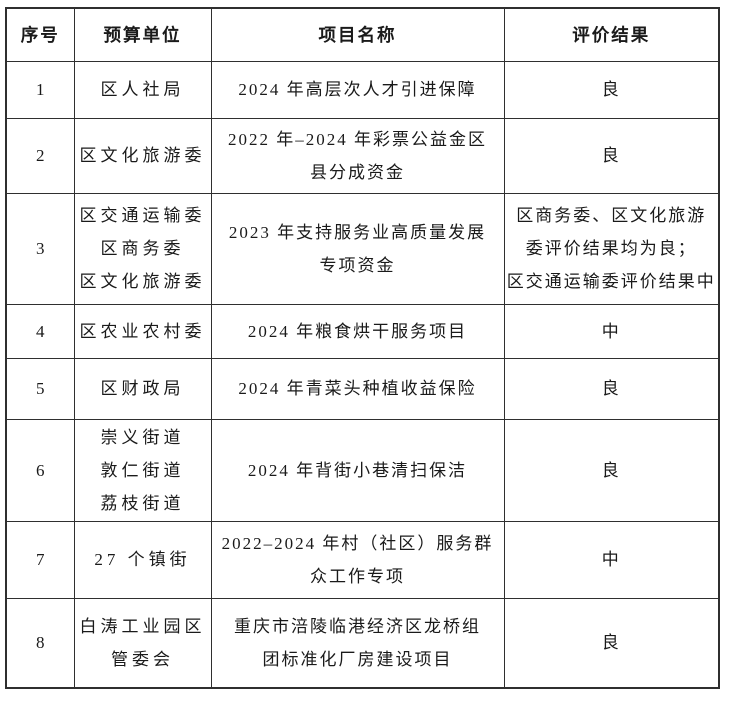 Image resolution: width=734 pixels, height=702 pixels. What do you see at coordinates (611, 248) in the screenshot?
I see `cell-result: 区商务委、区文化旅游 委评价结果均为良； 区交通运输委评价结果中` at bounding box center [611, 248].